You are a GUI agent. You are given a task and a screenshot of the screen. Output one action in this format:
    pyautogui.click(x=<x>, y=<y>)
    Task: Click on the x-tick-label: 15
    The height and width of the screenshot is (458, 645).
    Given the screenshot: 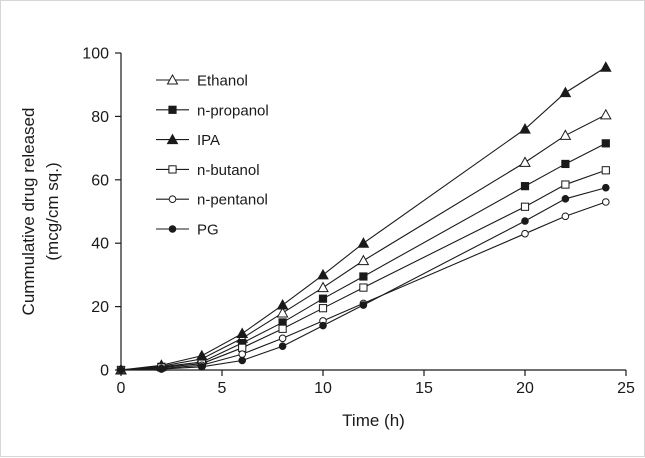 What is the action you would take?
    pyautogui.click(x=424, y=388)
    